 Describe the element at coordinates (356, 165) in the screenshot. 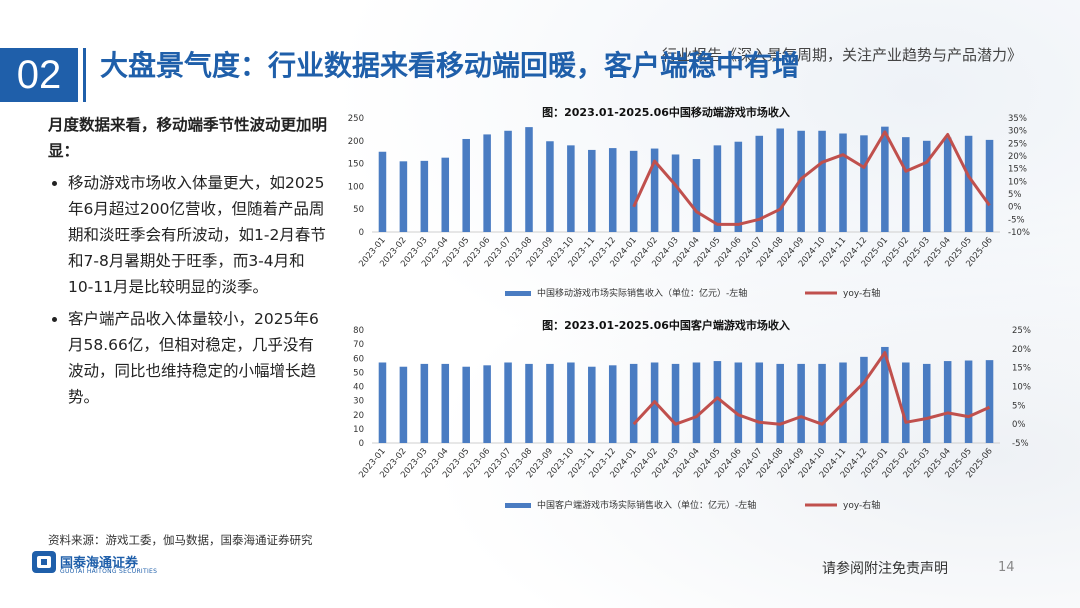

I see `left-axis-tick: 150` at that location.